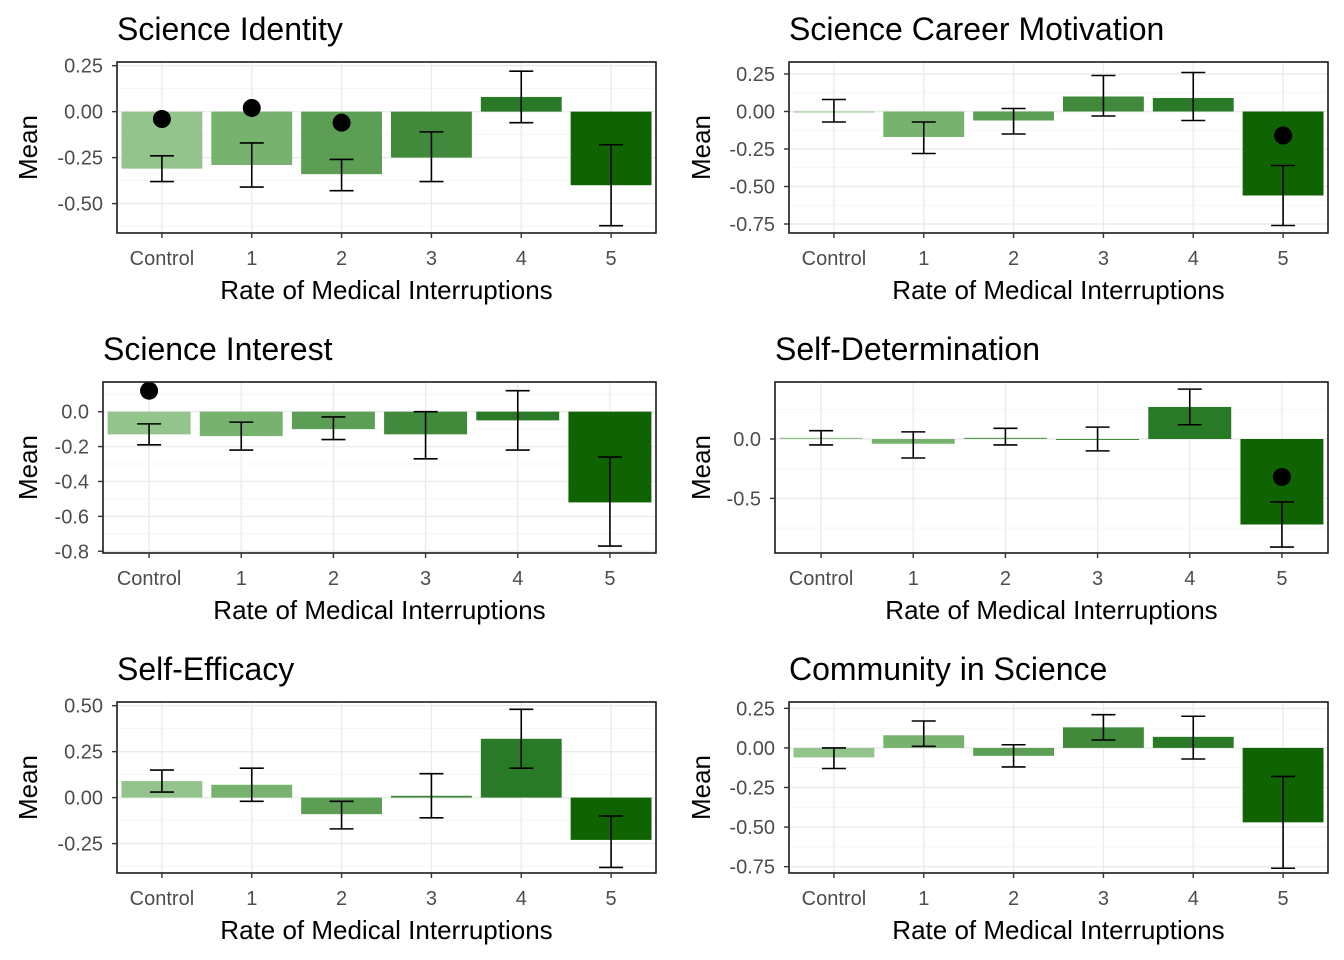  What do you see at coordinates (907, 349) in the screenshot?
I see `chart-title: Self-Determination` at bounding box center [907, 349].